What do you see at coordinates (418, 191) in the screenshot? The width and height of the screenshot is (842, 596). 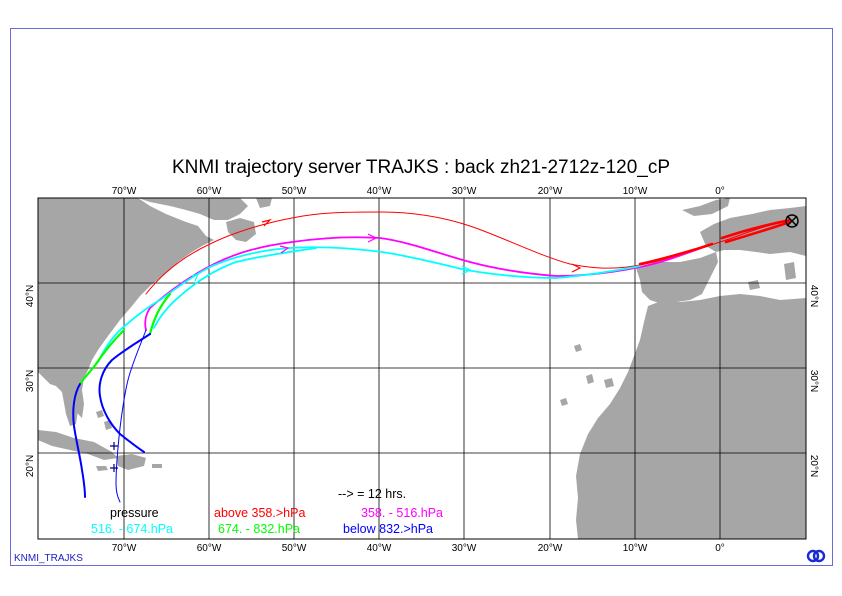 I see `lon-labels-top: 70°W 60°W 50°W 40°W 30°W 20°W 10°W 0°` at bounding box center [418, 191].